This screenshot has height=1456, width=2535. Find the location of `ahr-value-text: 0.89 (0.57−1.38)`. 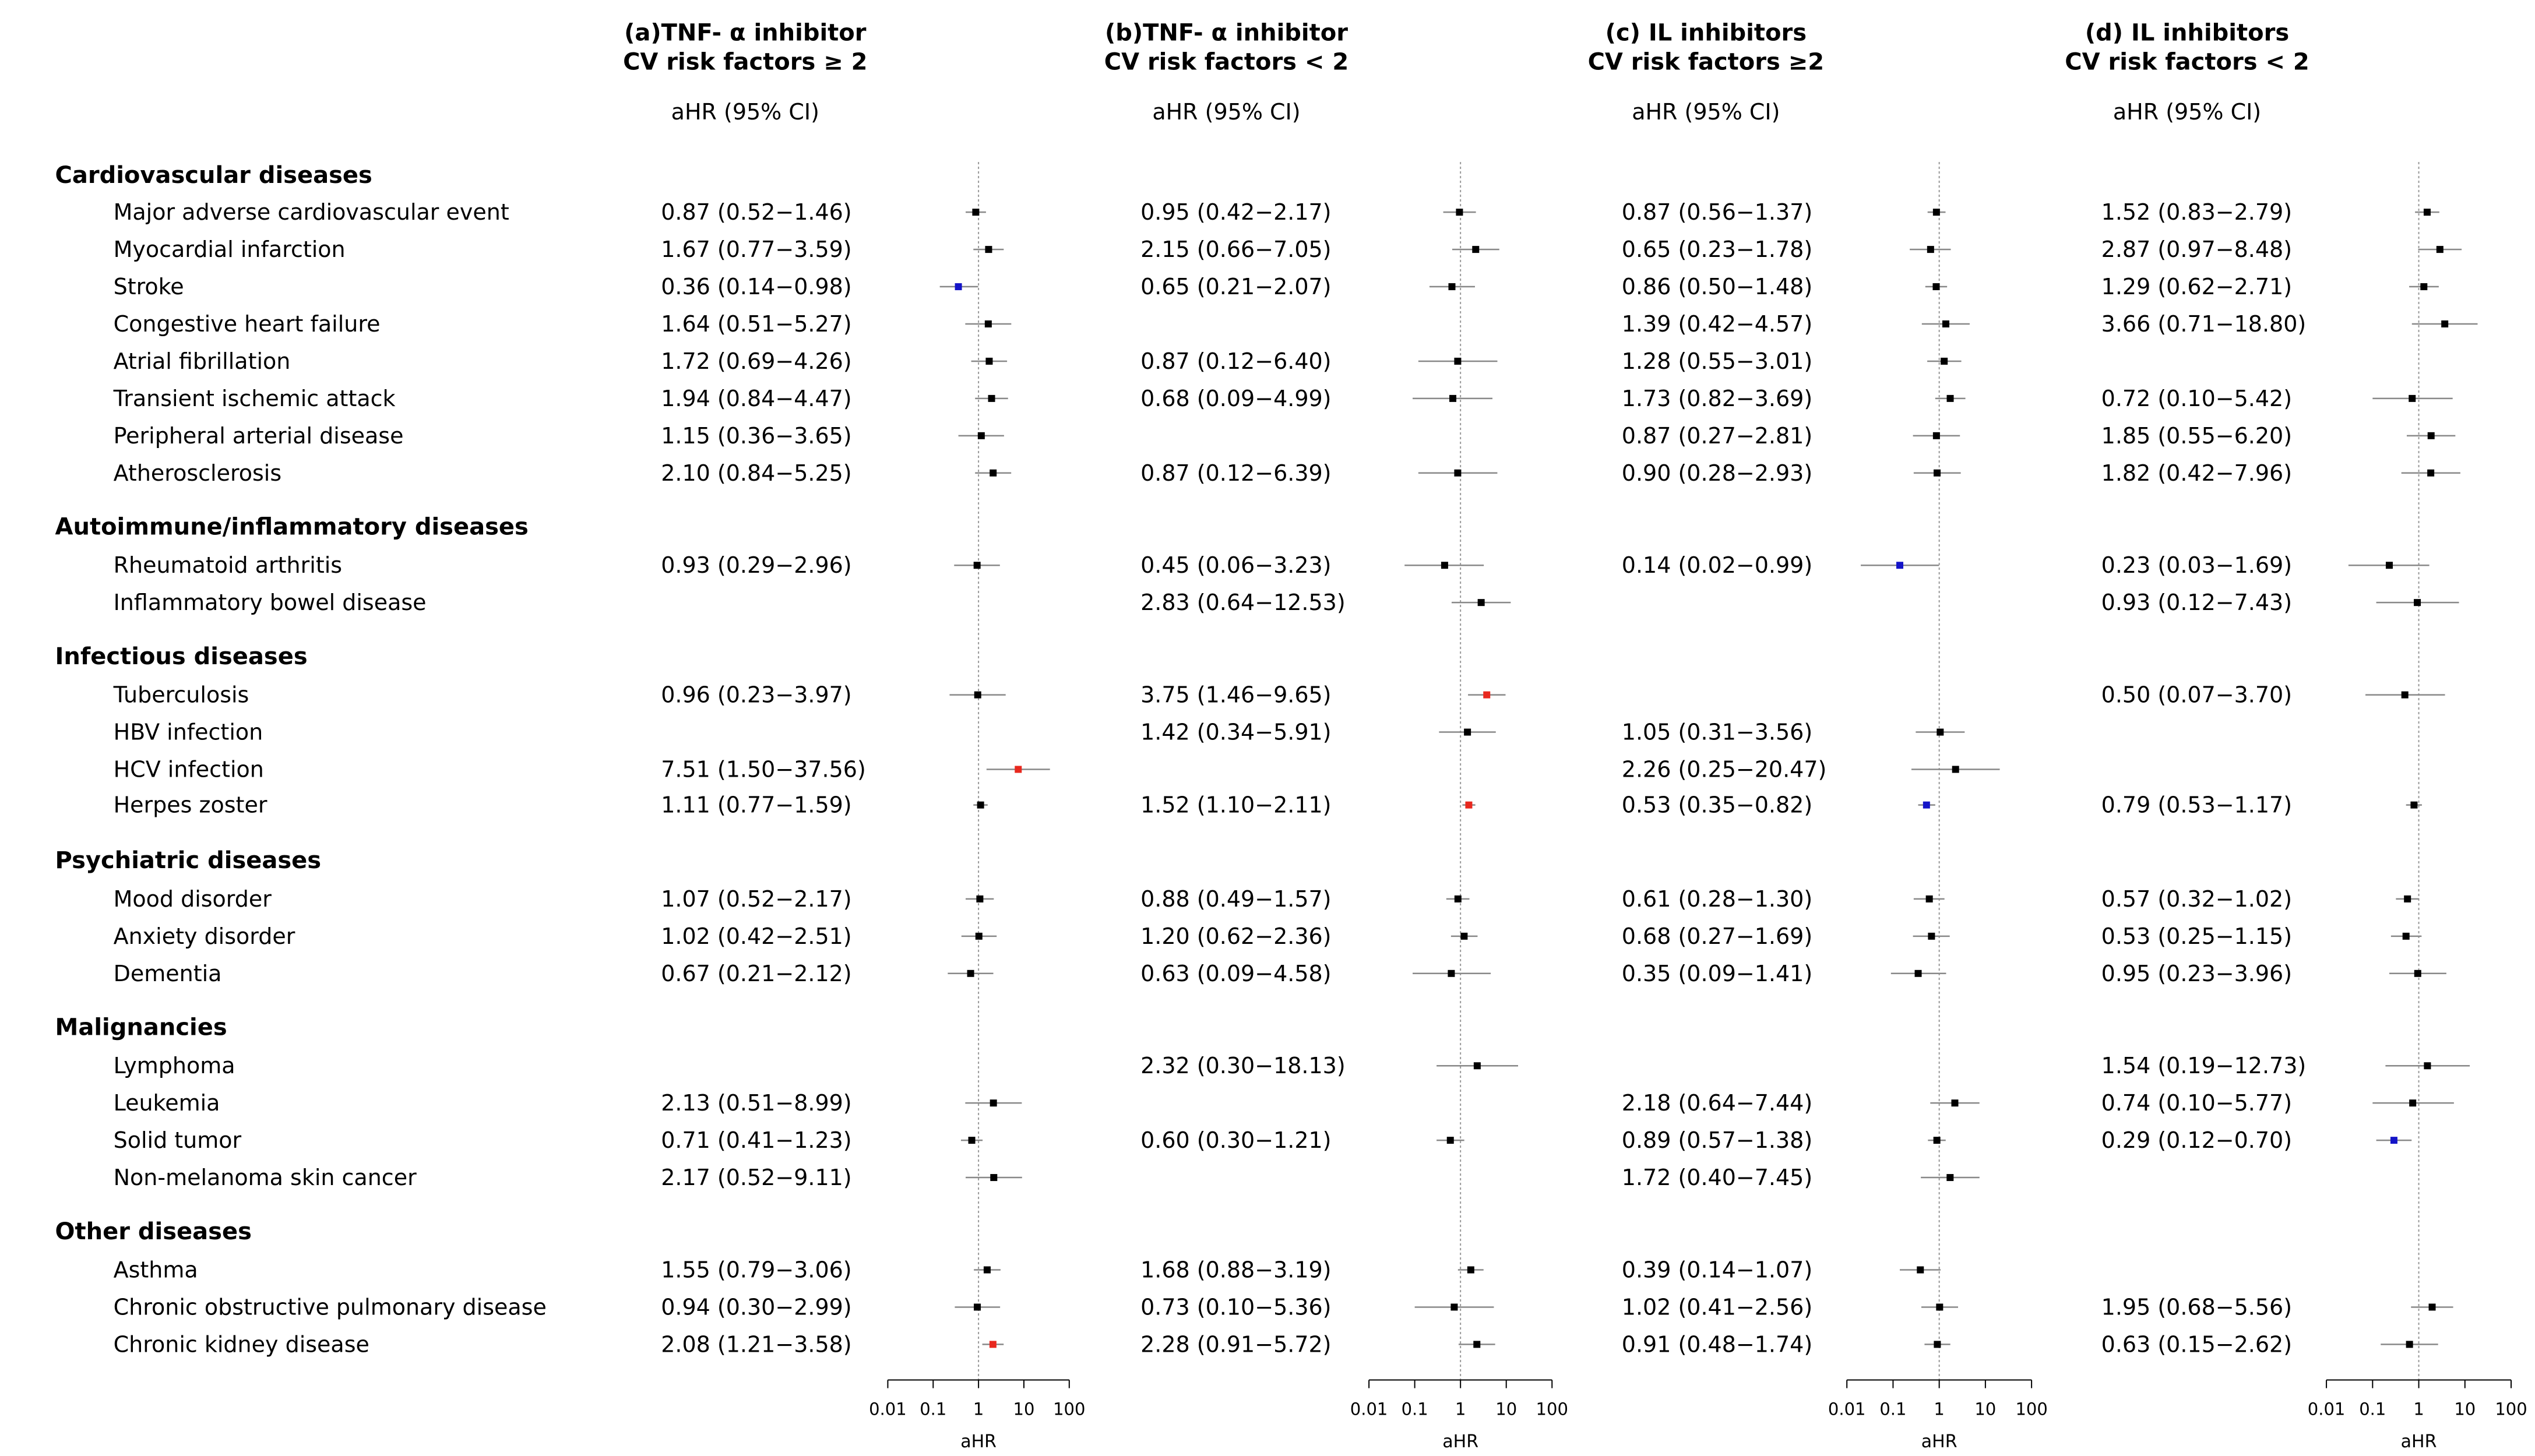

ahr-value-text: 0.89 (0.57−1.38) is located at coordinates (1717, 1140).